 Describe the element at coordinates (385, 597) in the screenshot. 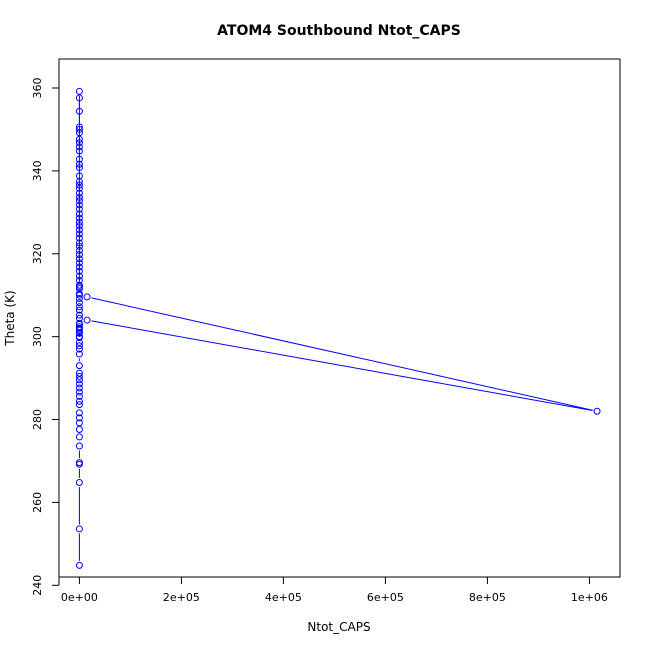

I see `x-tick-label: 6e+05` at that location.